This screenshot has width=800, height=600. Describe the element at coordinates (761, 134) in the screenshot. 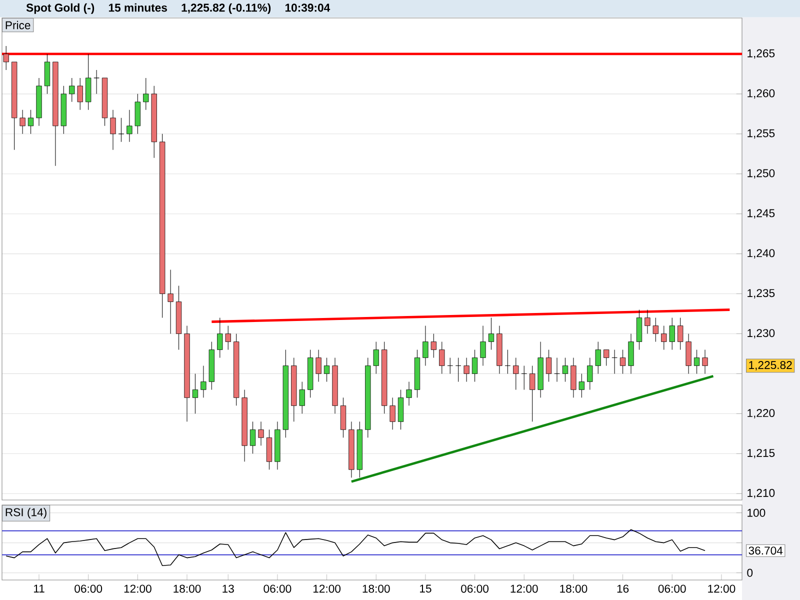

I see `y-tick-label: 1,255` at that location.